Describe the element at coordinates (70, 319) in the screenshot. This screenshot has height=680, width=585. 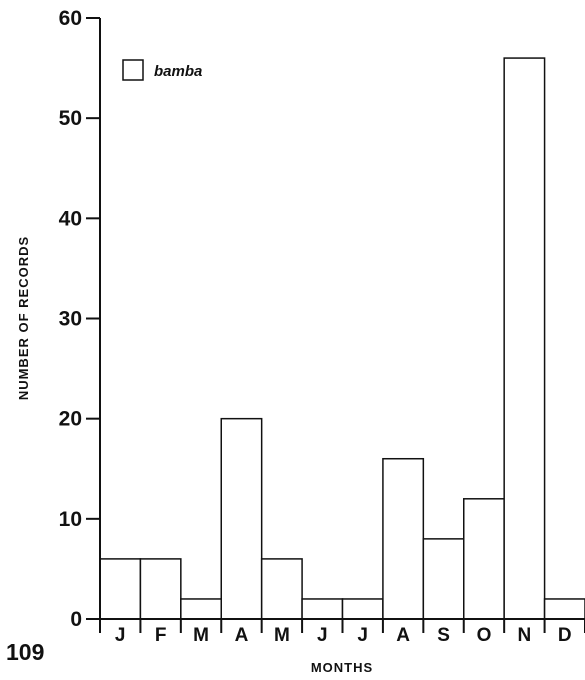
I see `y-tick-label: 30` at that location.